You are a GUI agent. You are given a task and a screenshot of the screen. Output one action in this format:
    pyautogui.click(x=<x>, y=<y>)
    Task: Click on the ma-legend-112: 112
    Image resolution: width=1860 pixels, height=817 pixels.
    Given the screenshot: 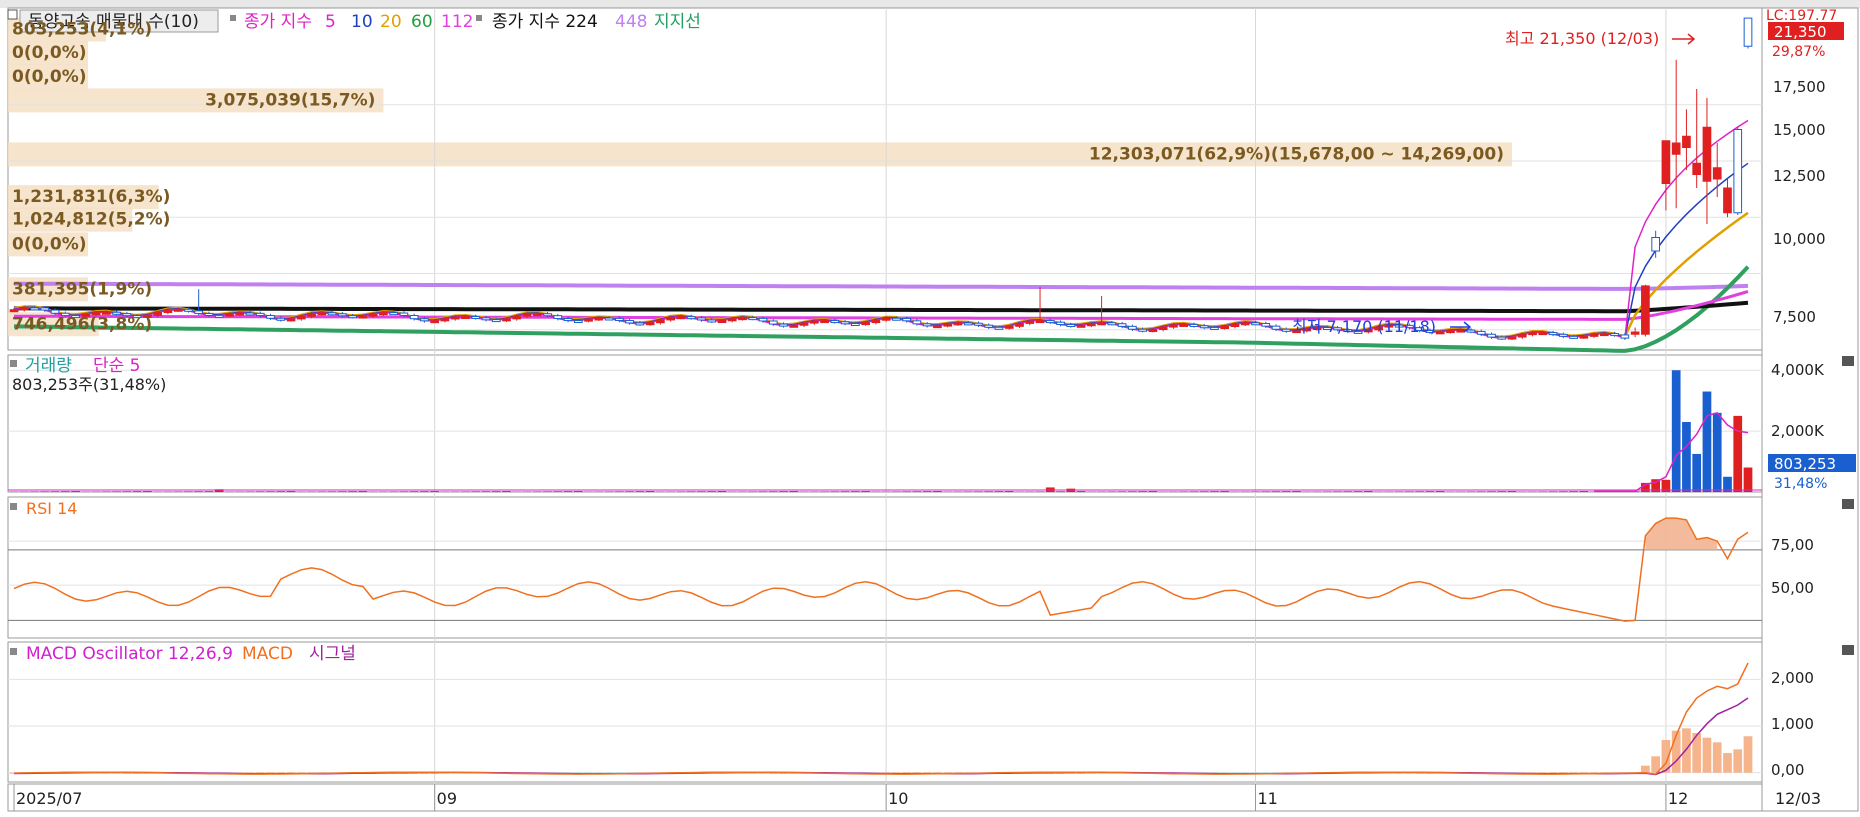 What is the action you would take?
    pyautogui.click(x=457, y=22)
    